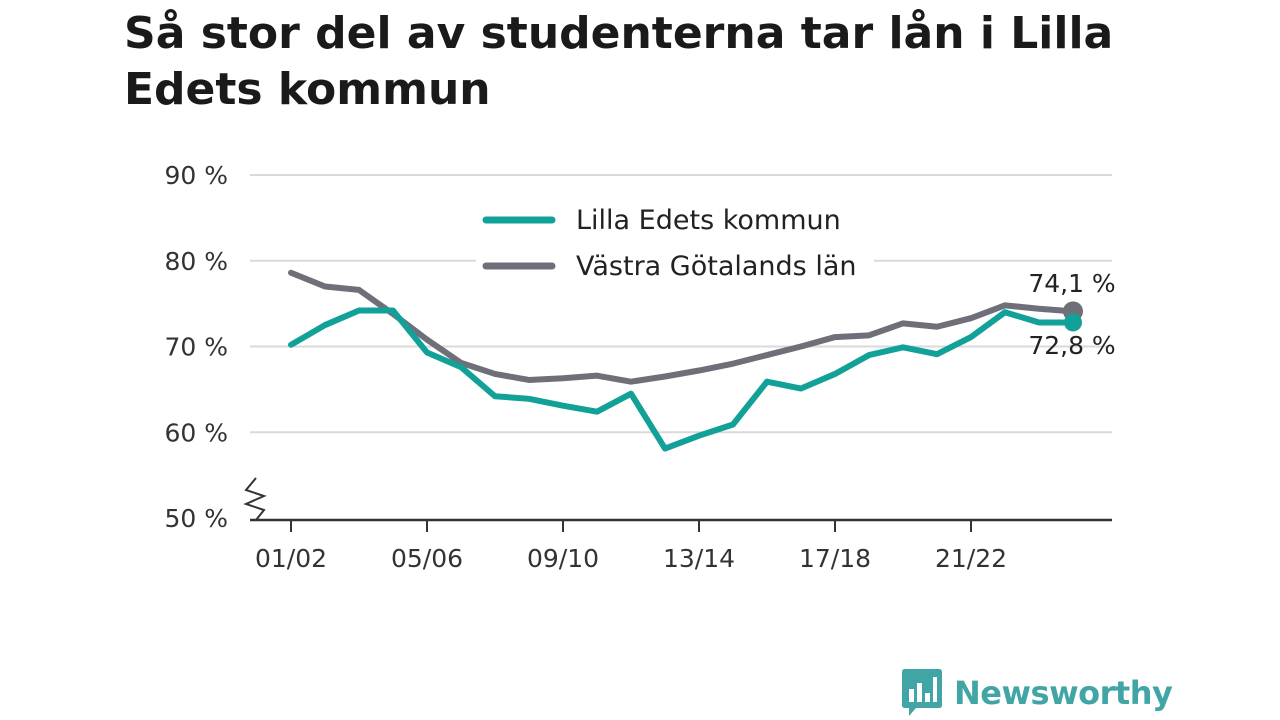 The width and height of the screenshot is (1280, 720). What do you see at coordinates (291, 558) in the screenshot?
I see `x-tick-label: 01/02` at bounding box center [291, 558].